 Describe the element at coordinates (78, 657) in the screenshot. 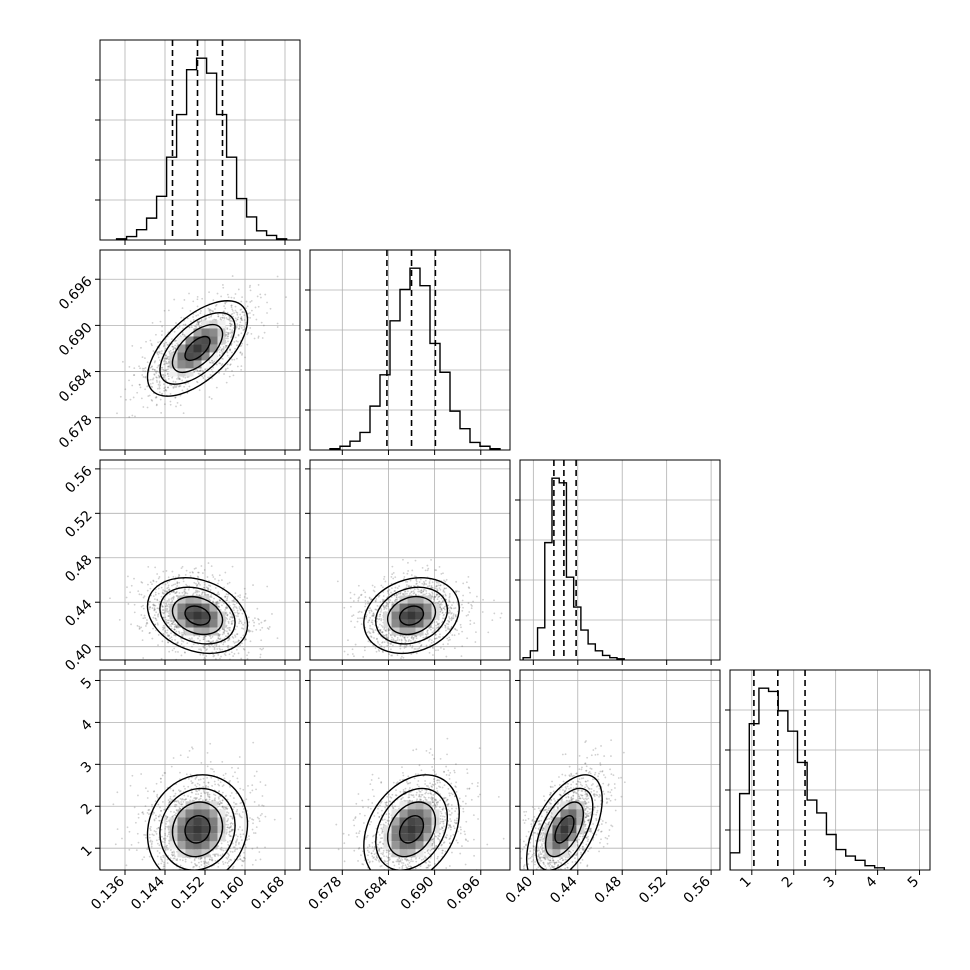

I see `y-tick-label: 0.40` at that location.